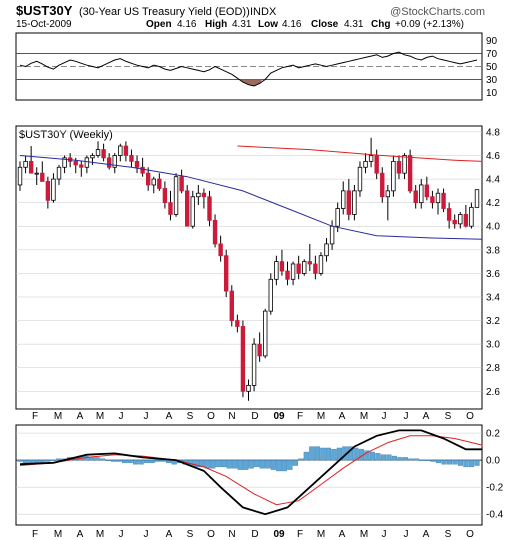 Image resolution: width=520 pixels, height=540 pixels. I want to click on quote-date: 15-Oct-2009, so click(44, 24).